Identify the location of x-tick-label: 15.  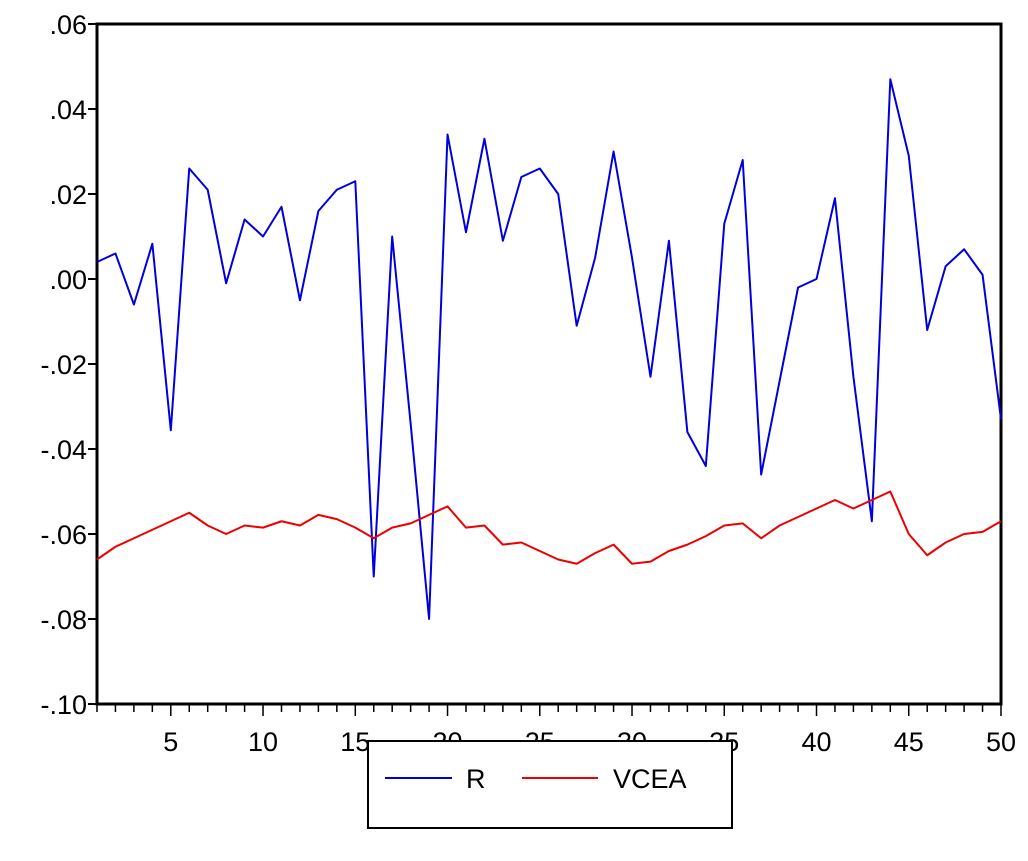
(355, 742).